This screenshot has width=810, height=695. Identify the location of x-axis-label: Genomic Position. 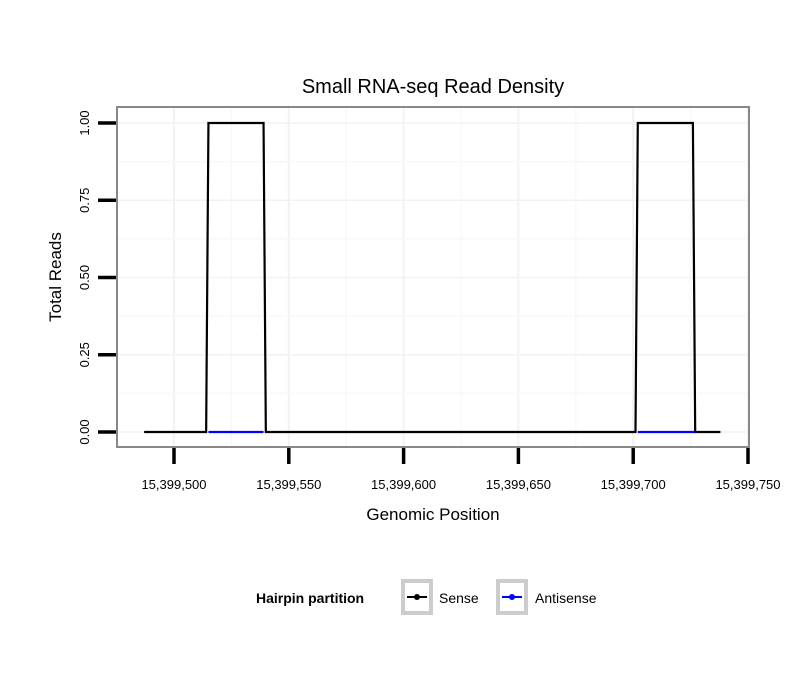
(432, 514).